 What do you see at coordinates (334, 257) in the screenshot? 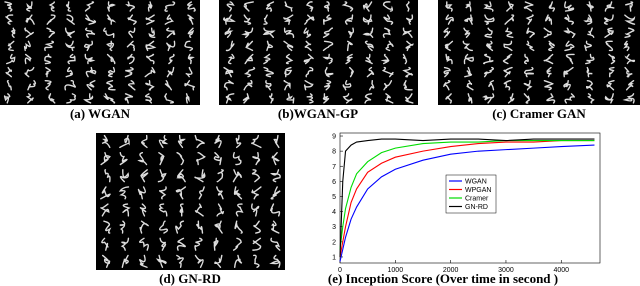
I see `y-tick-label: 1` at bounding box center [334, 257].